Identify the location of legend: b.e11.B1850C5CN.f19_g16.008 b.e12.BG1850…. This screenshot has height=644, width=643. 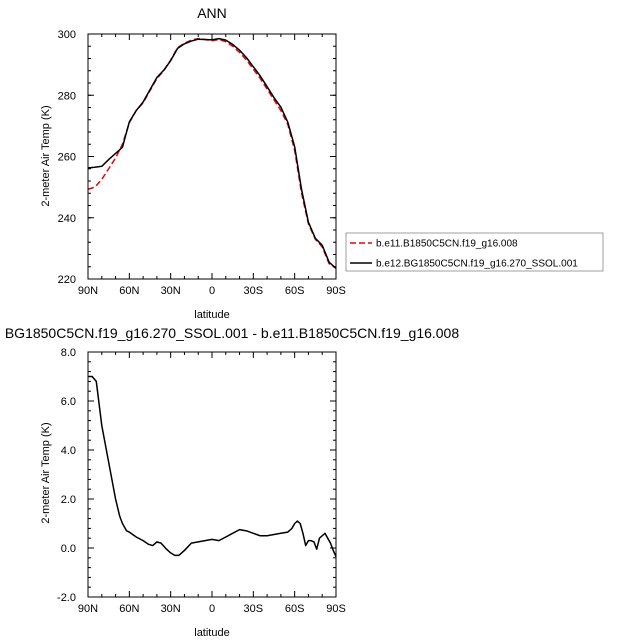
(474, 252).